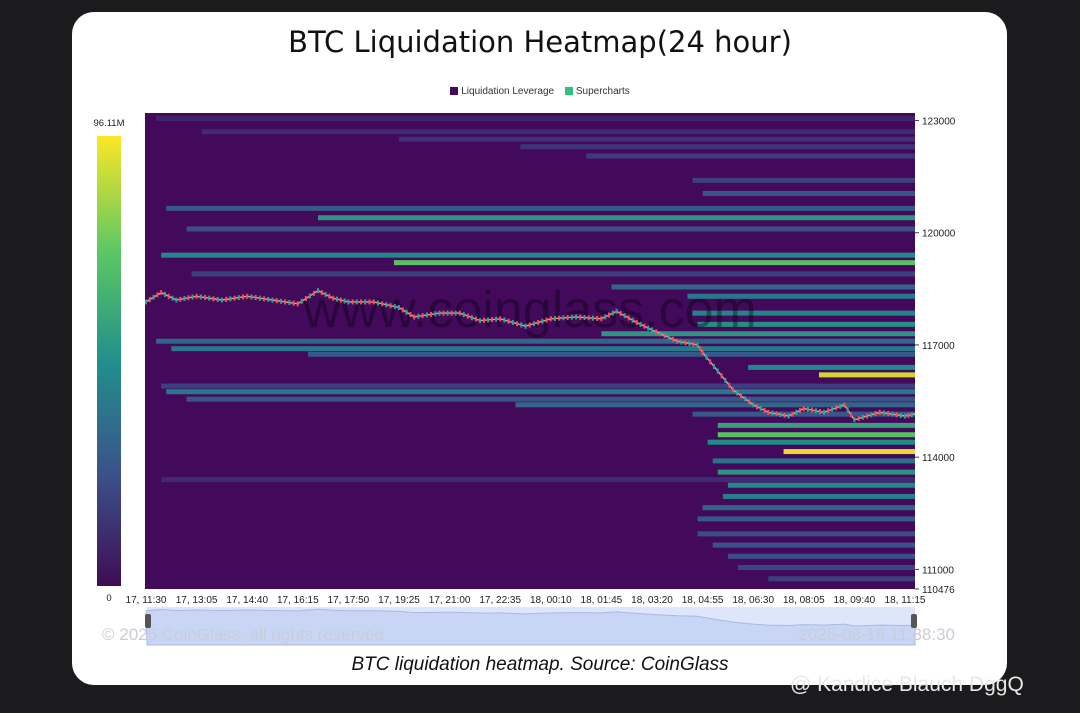 This screenshot has height=713, width=1080. What do you see at coordinates (298, 600) in the screenshot?
I see `x-tick-label: 17, 16:15` at bounding box center [298, 600].